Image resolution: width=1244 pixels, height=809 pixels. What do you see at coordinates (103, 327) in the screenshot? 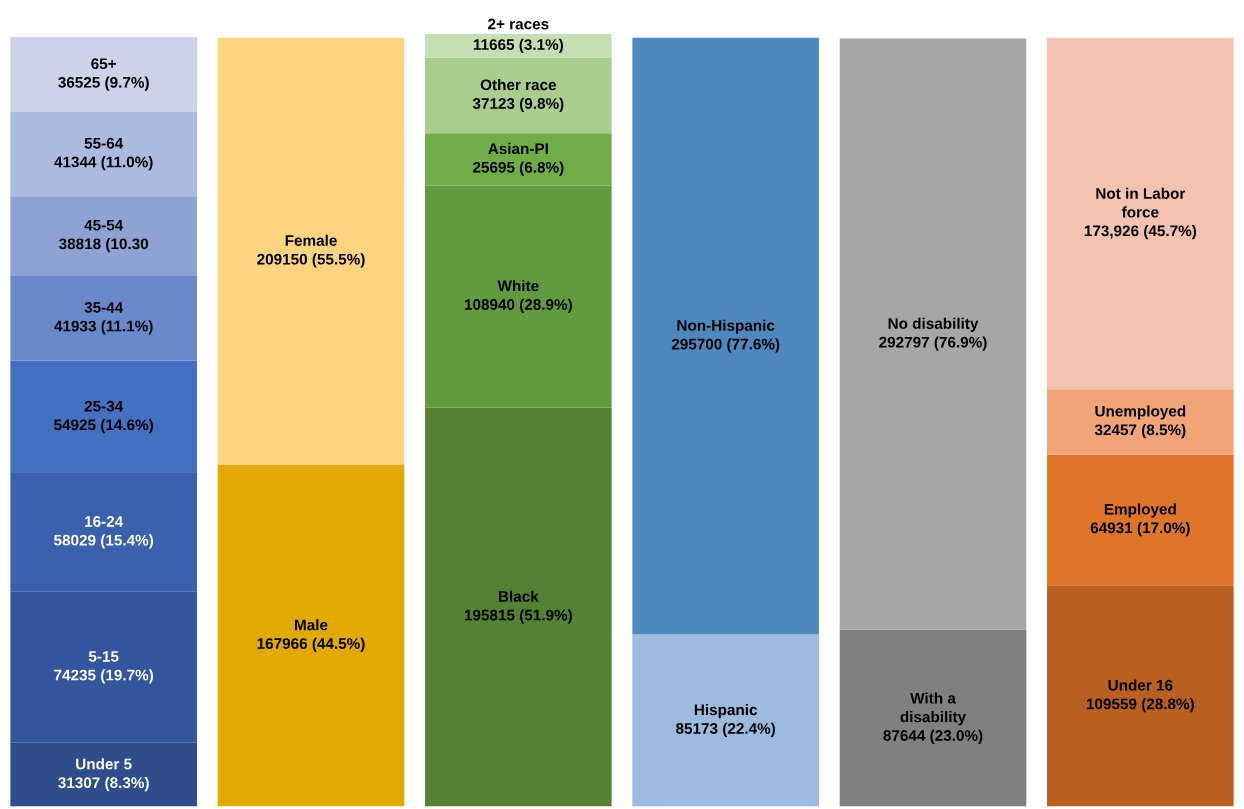
I see `data-label: 41933 (11.1%)` at bounding box center [103, 327].